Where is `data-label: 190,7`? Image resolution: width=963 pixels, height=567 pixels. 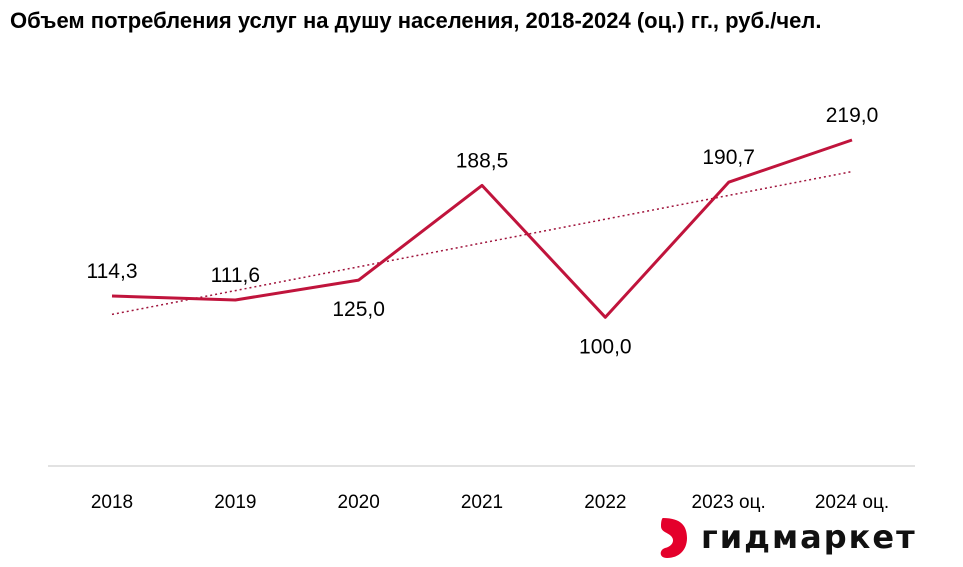 data-label: 190,7 is located at coordinates (728, 157).